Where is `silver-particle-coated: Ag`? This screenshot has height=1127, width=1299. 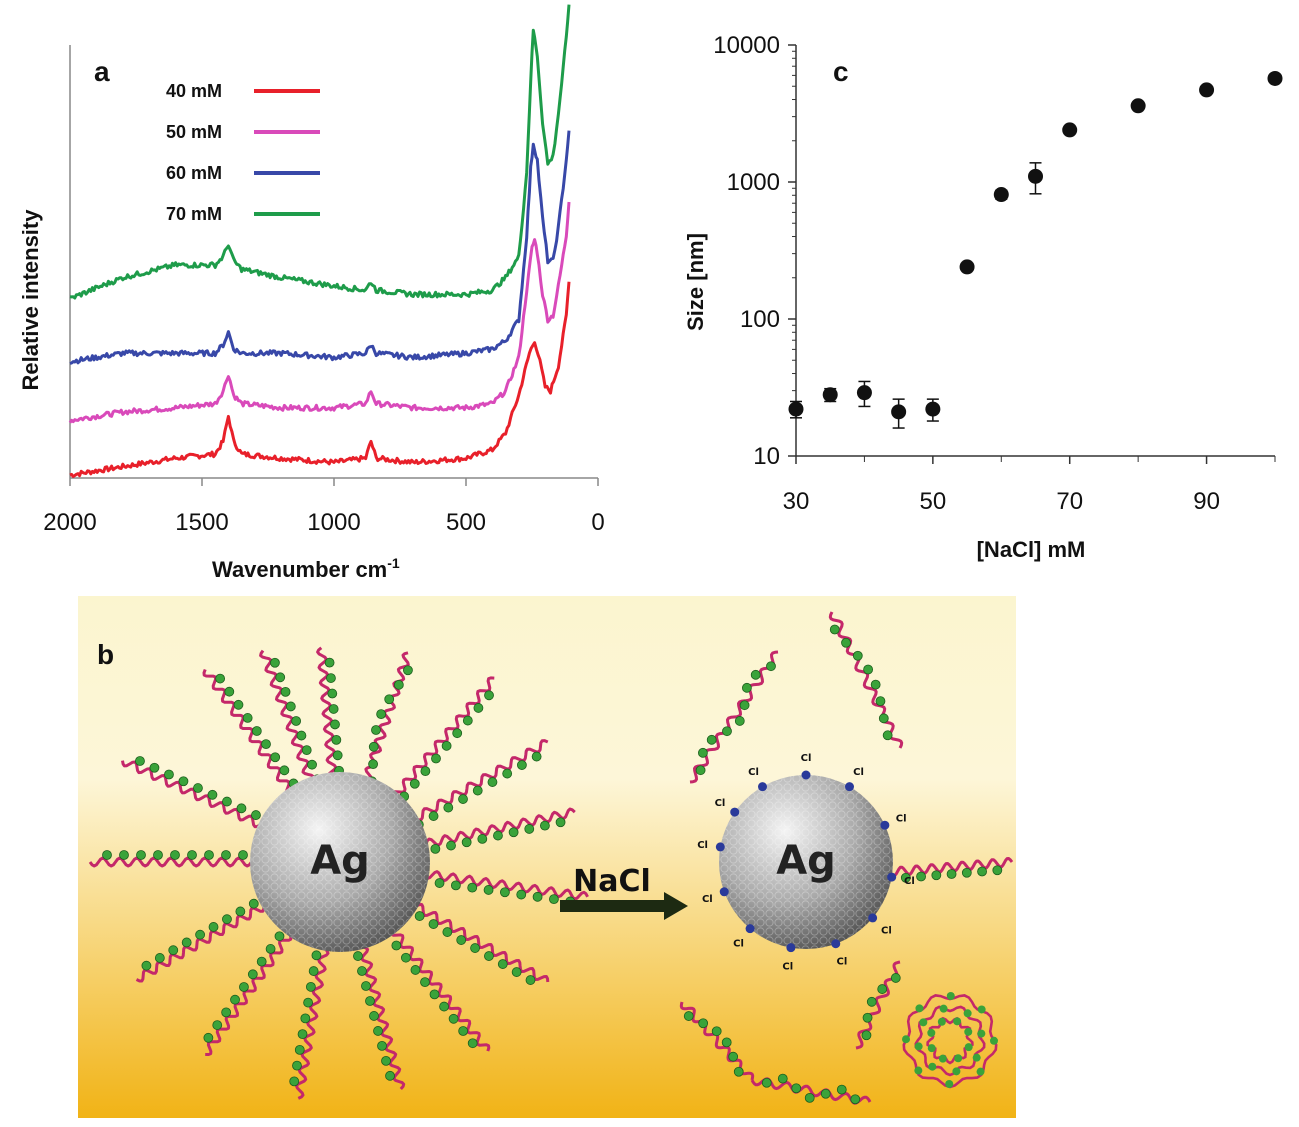 silver-particle-coated: Ag is located at coordinates (340, 862).